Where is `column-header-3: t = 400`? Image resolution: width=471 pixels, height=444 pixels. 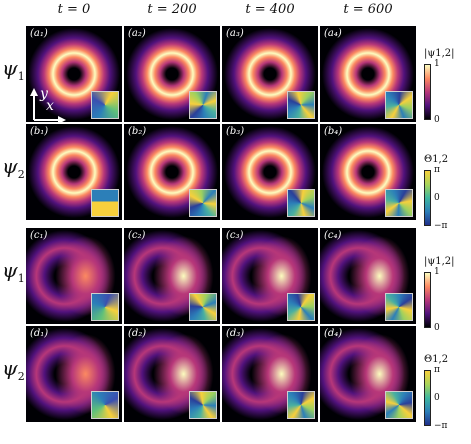
column-header-3: t = 400 is located at coordinates (270, 9).